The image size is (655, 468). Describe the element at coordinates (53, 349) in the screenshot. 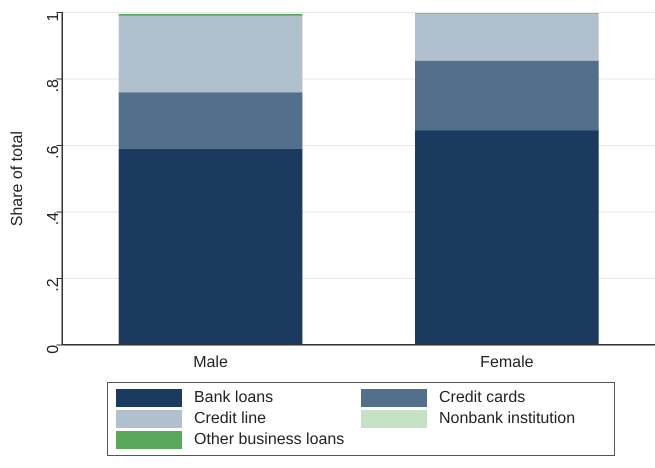

I see `y-tick-label: 0` at that location.